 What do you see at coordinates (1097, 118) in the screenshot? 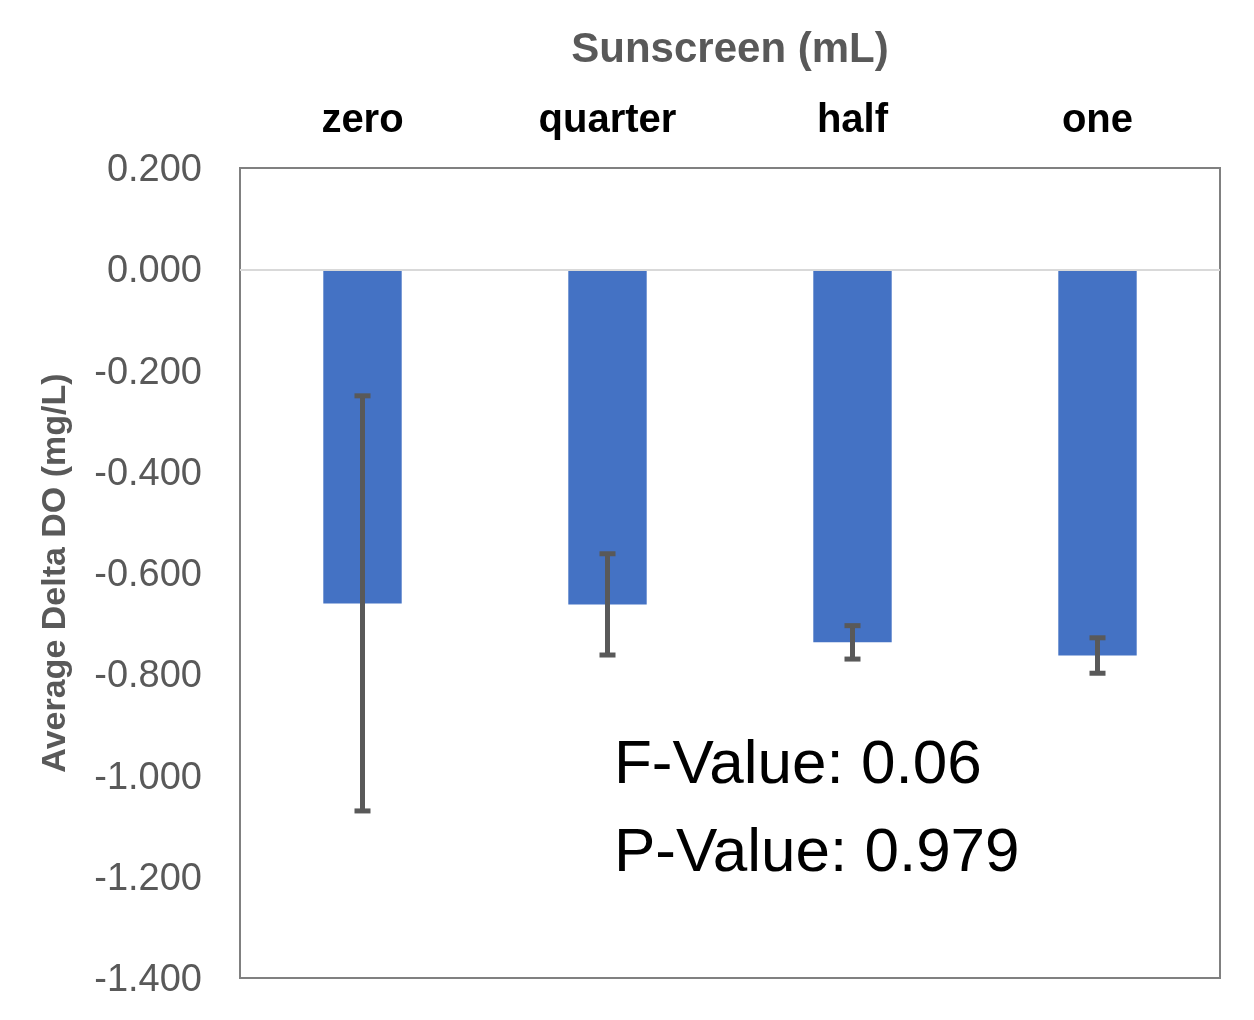
I see `x-tick-label: one` at bounding box center [1097, 118].